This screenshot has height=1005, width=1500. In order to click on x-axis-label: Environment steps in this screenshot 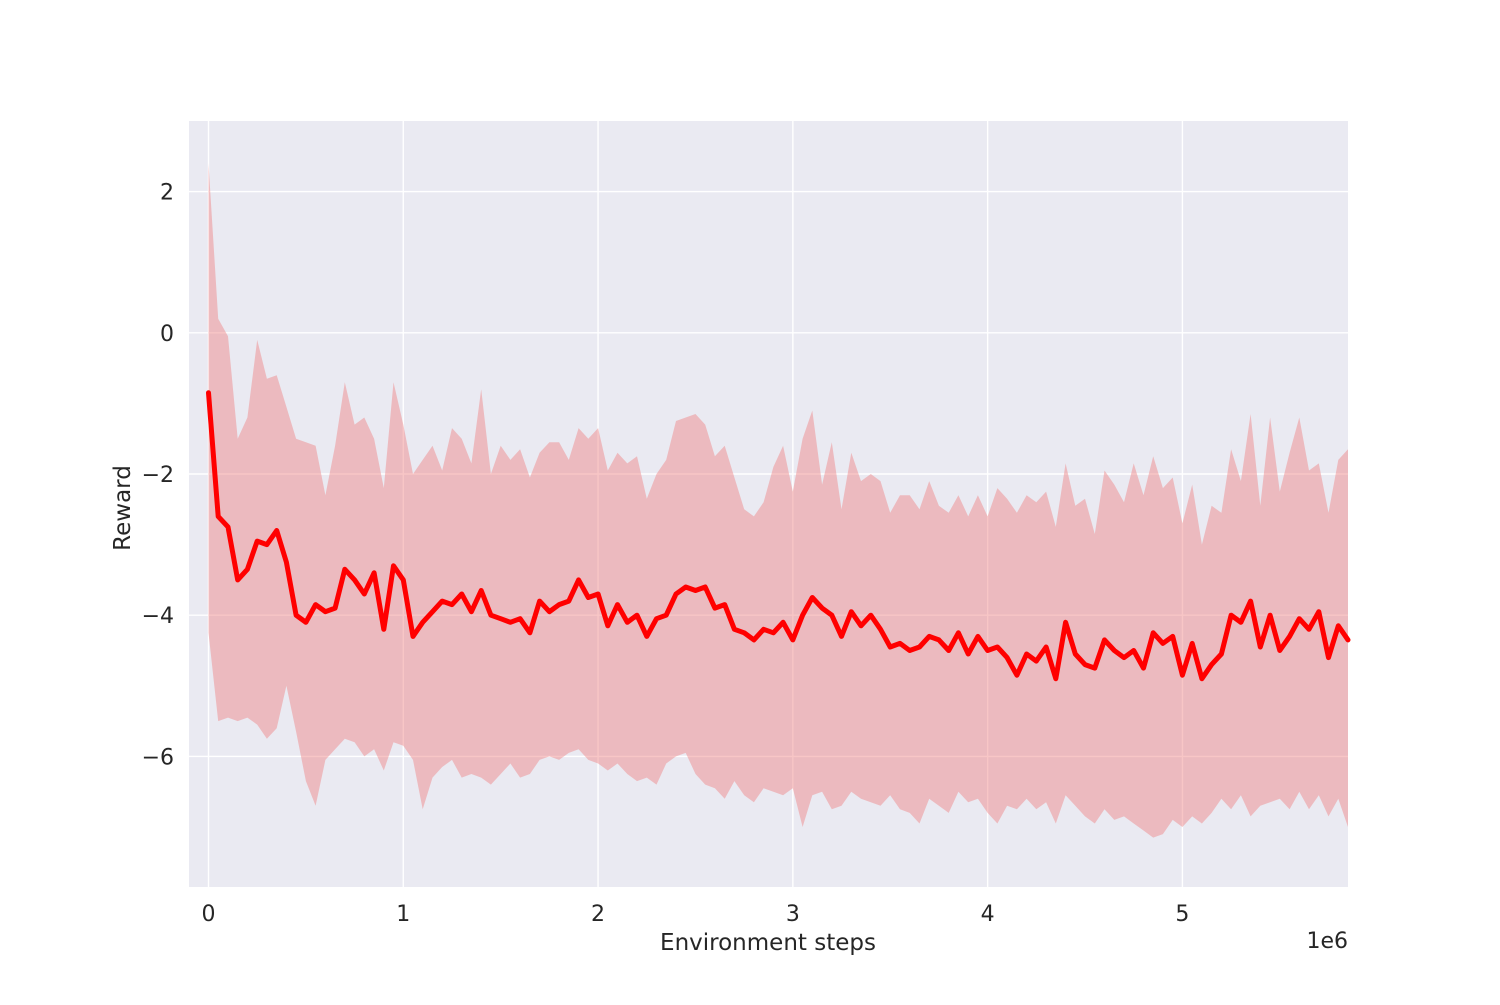, I will do `click(768, 943)`.